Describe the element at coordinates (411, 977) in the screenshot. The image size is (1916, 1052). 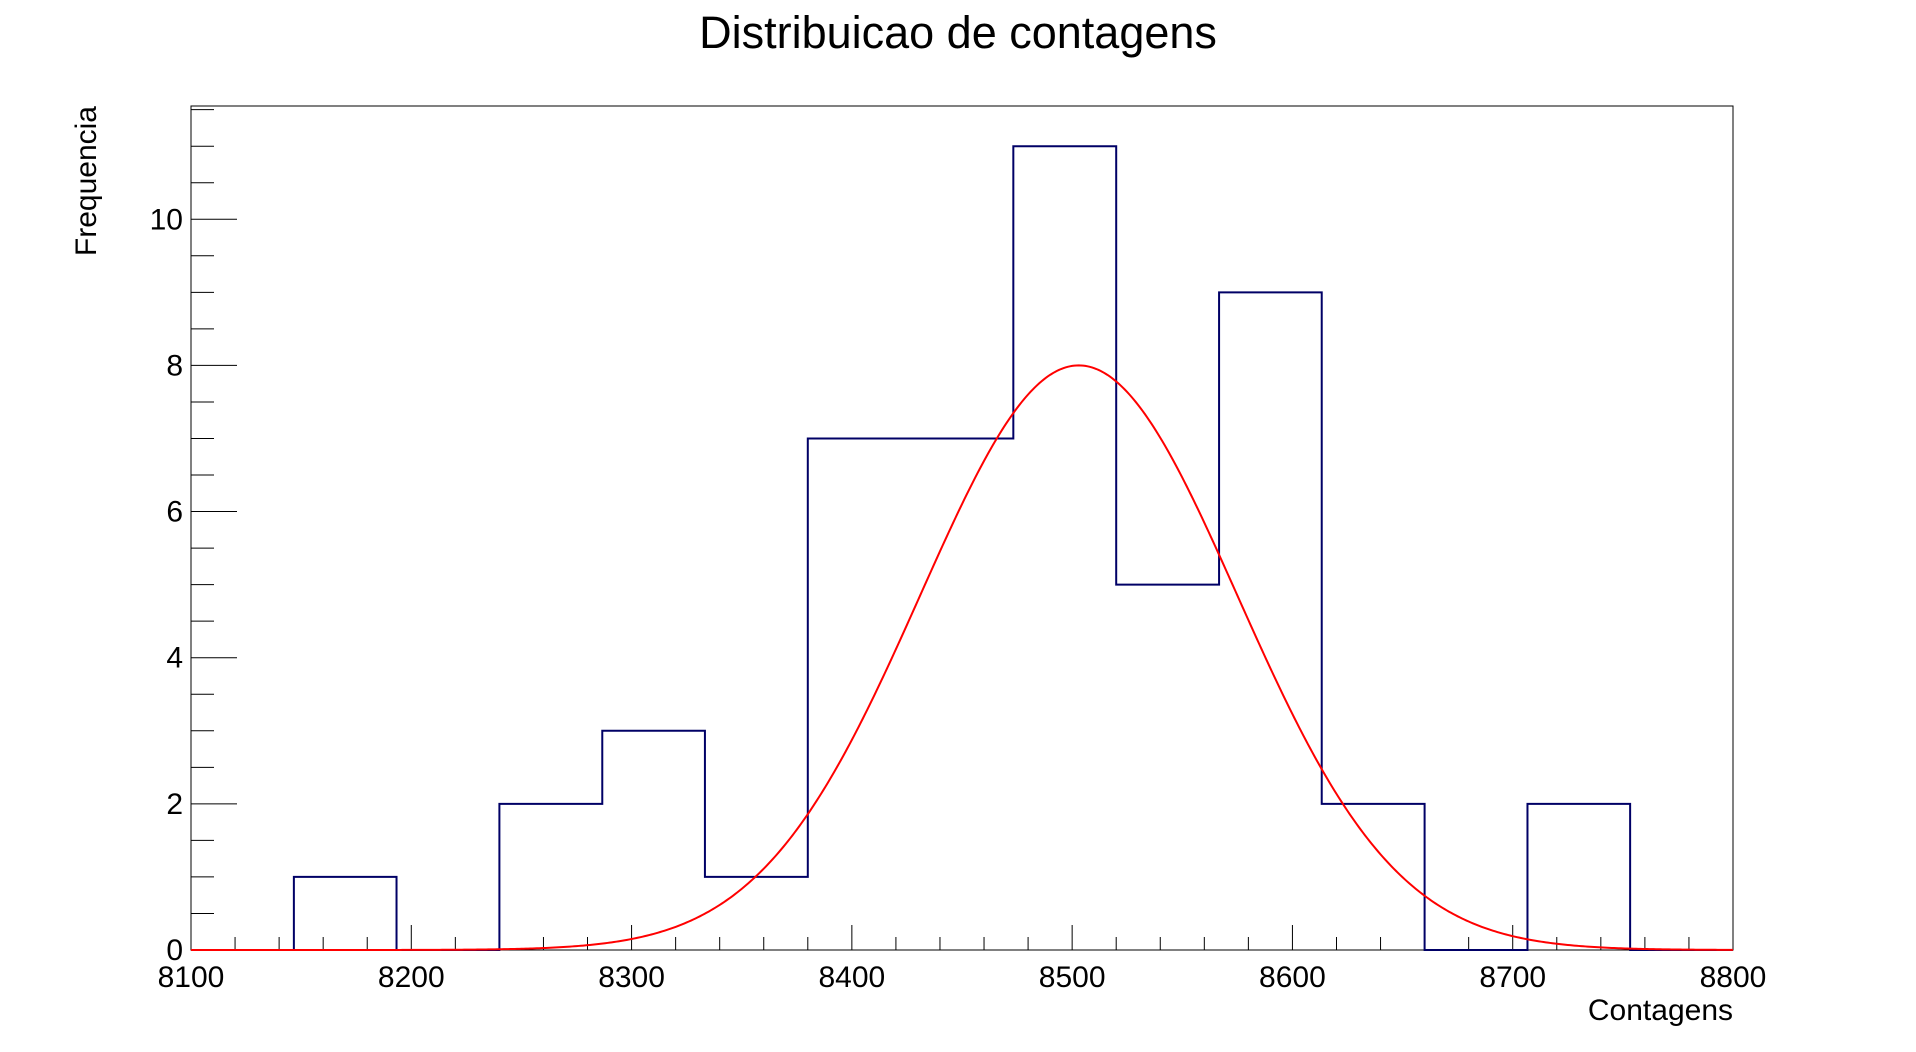
I see `x-tick-label: 8200` at that location.